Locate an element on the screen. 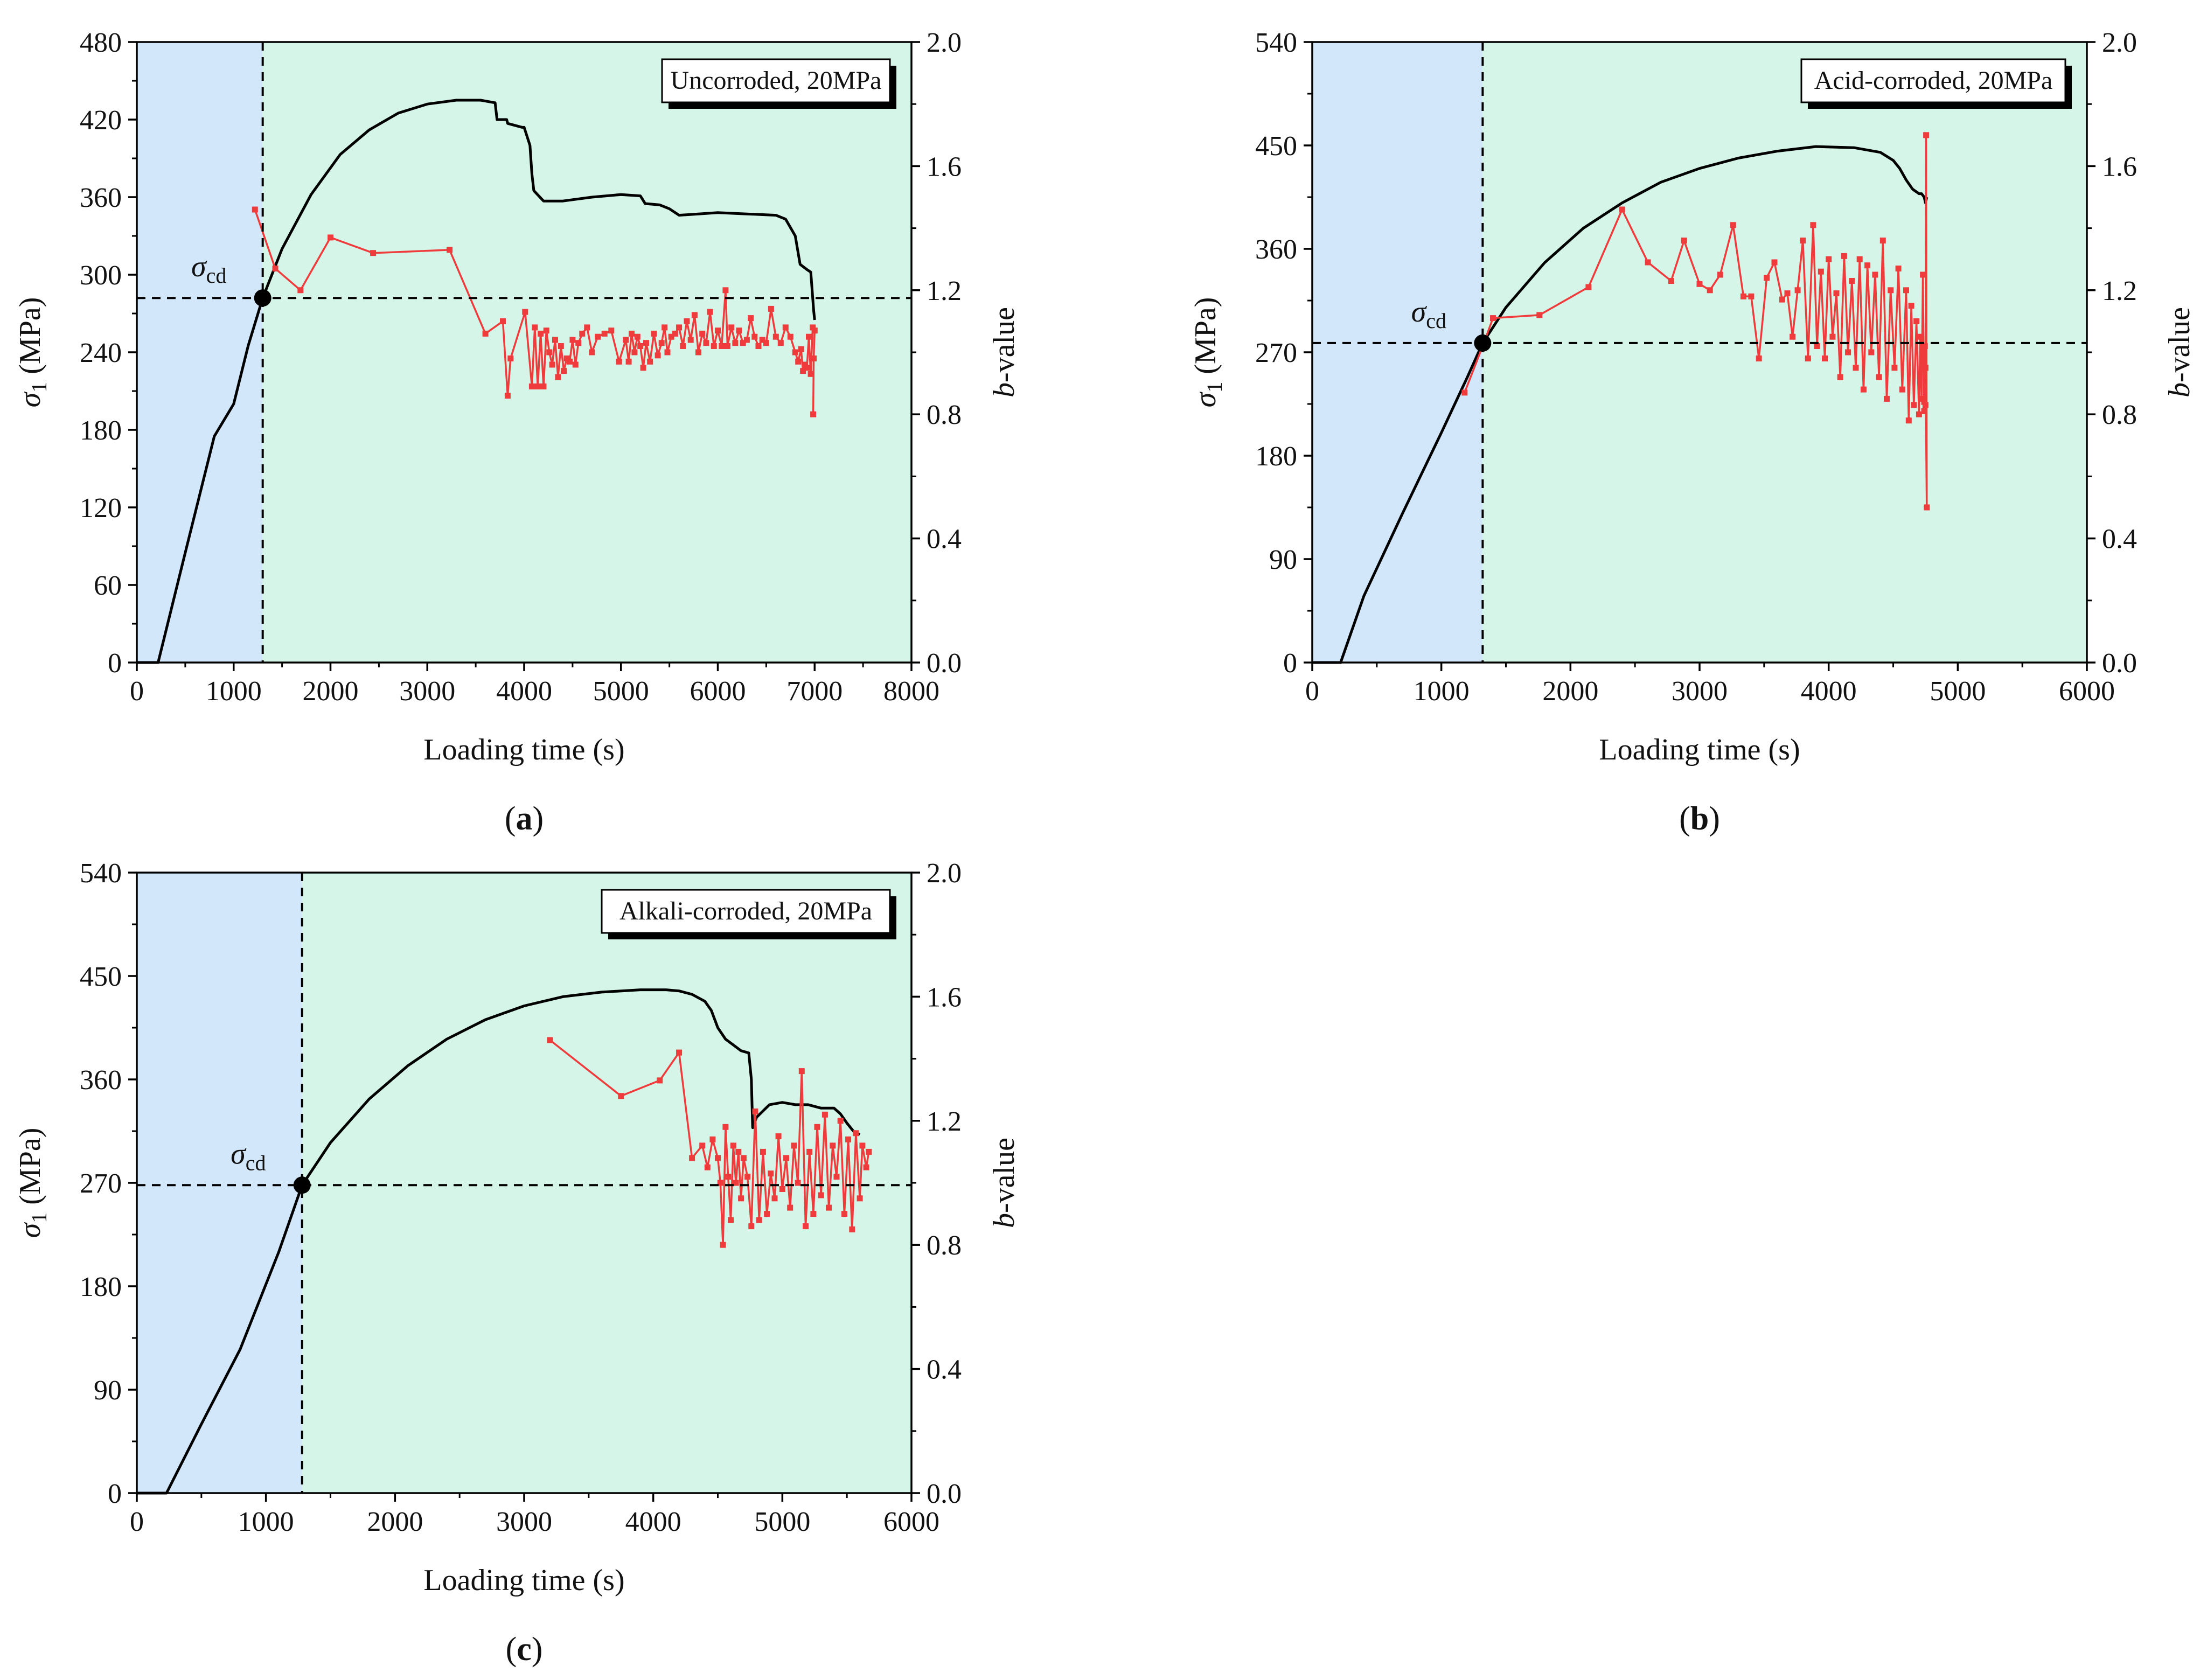  y-tick-label: 0 is located at coordinates (115, 664).